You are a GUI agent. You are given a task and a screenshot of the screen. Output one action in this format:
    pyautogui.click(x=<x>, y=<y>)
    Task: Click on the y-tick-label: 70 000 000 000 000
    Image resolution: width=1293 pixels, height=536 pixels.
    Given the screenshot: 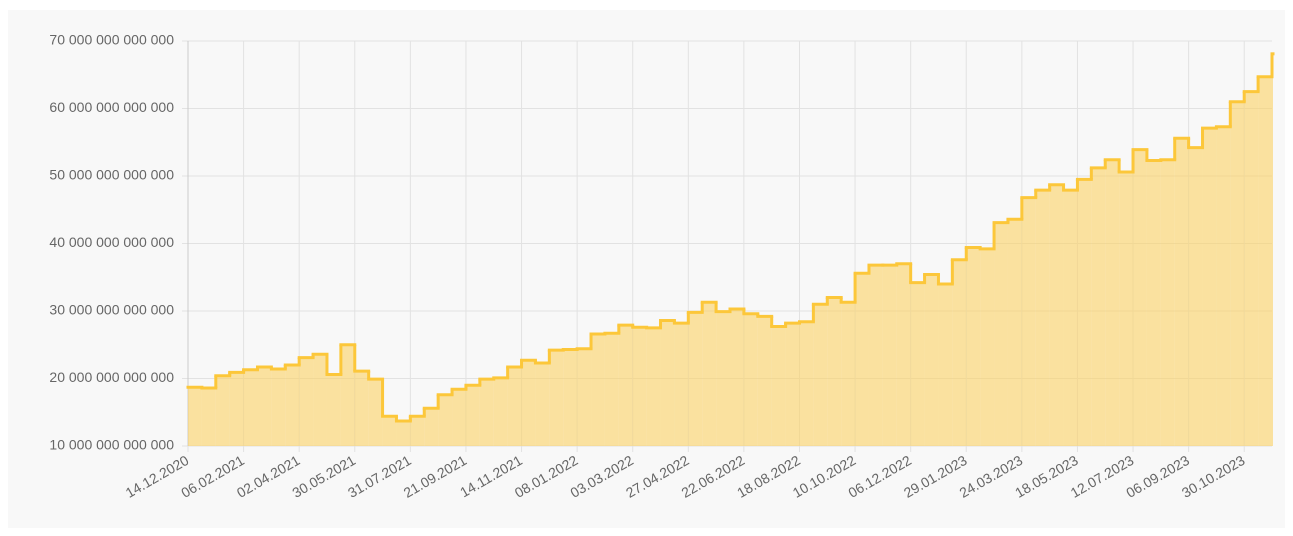 What is the action you would take?
    pyautogui.click(x=111, y=40)
    